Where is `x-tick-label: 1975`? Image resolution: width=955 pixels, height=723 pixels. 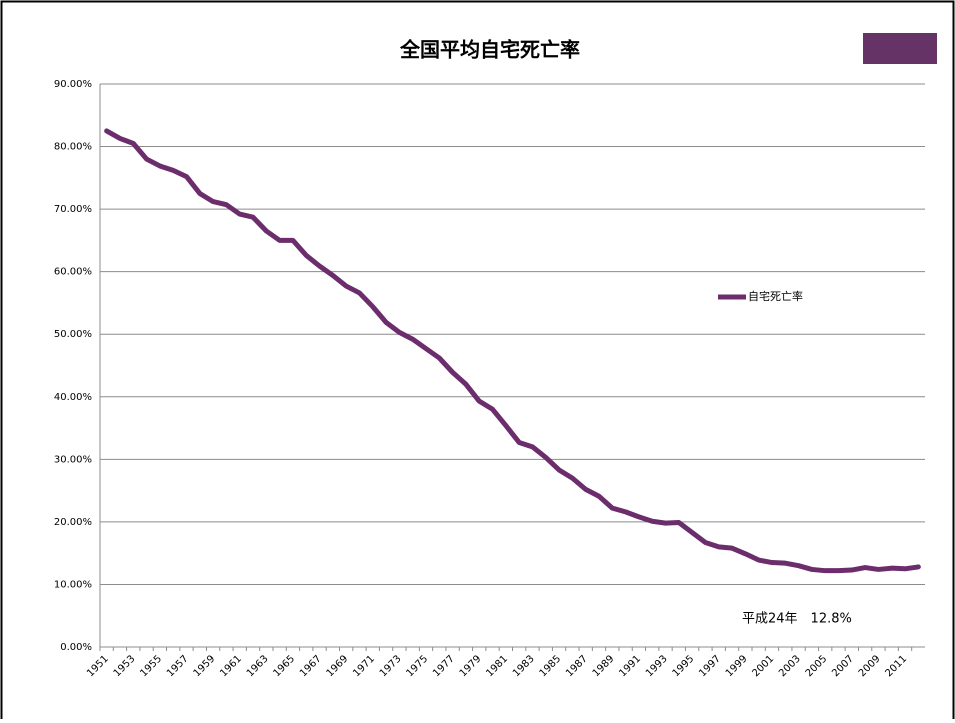 x-tick-label: 1975 is located at coordinates (417, 666).